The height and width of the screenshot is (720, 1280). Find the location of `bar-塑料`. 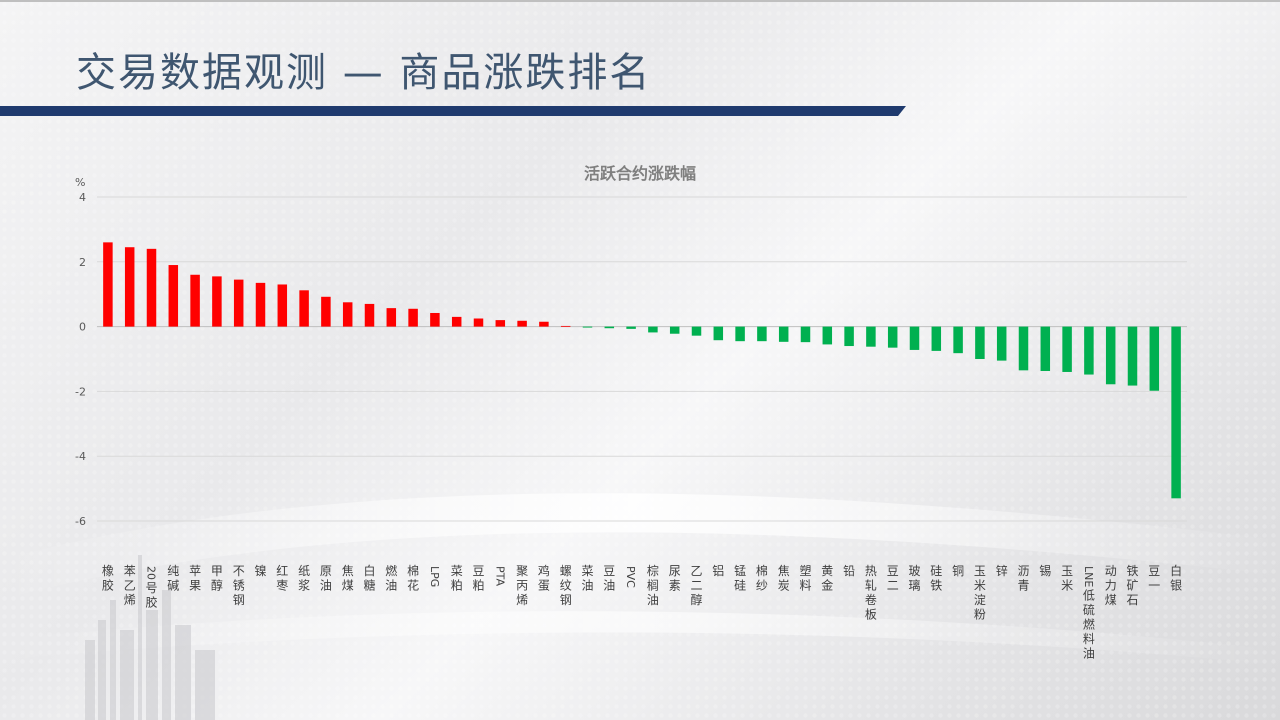

bar-塑料 is located at coordinates (805, 334).